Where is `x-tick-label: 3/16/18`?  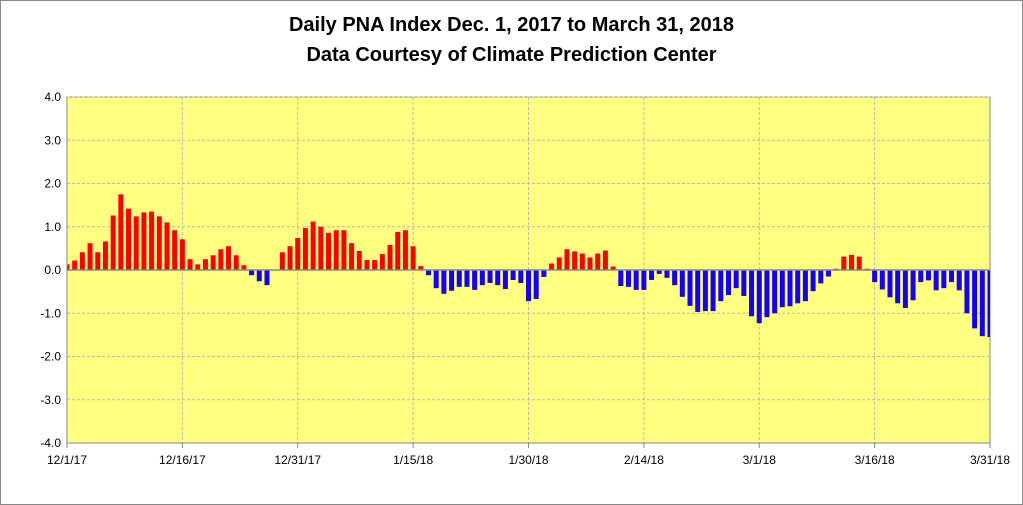
x-tick-label: 3/16/18 is located at coordinates (875, 460).